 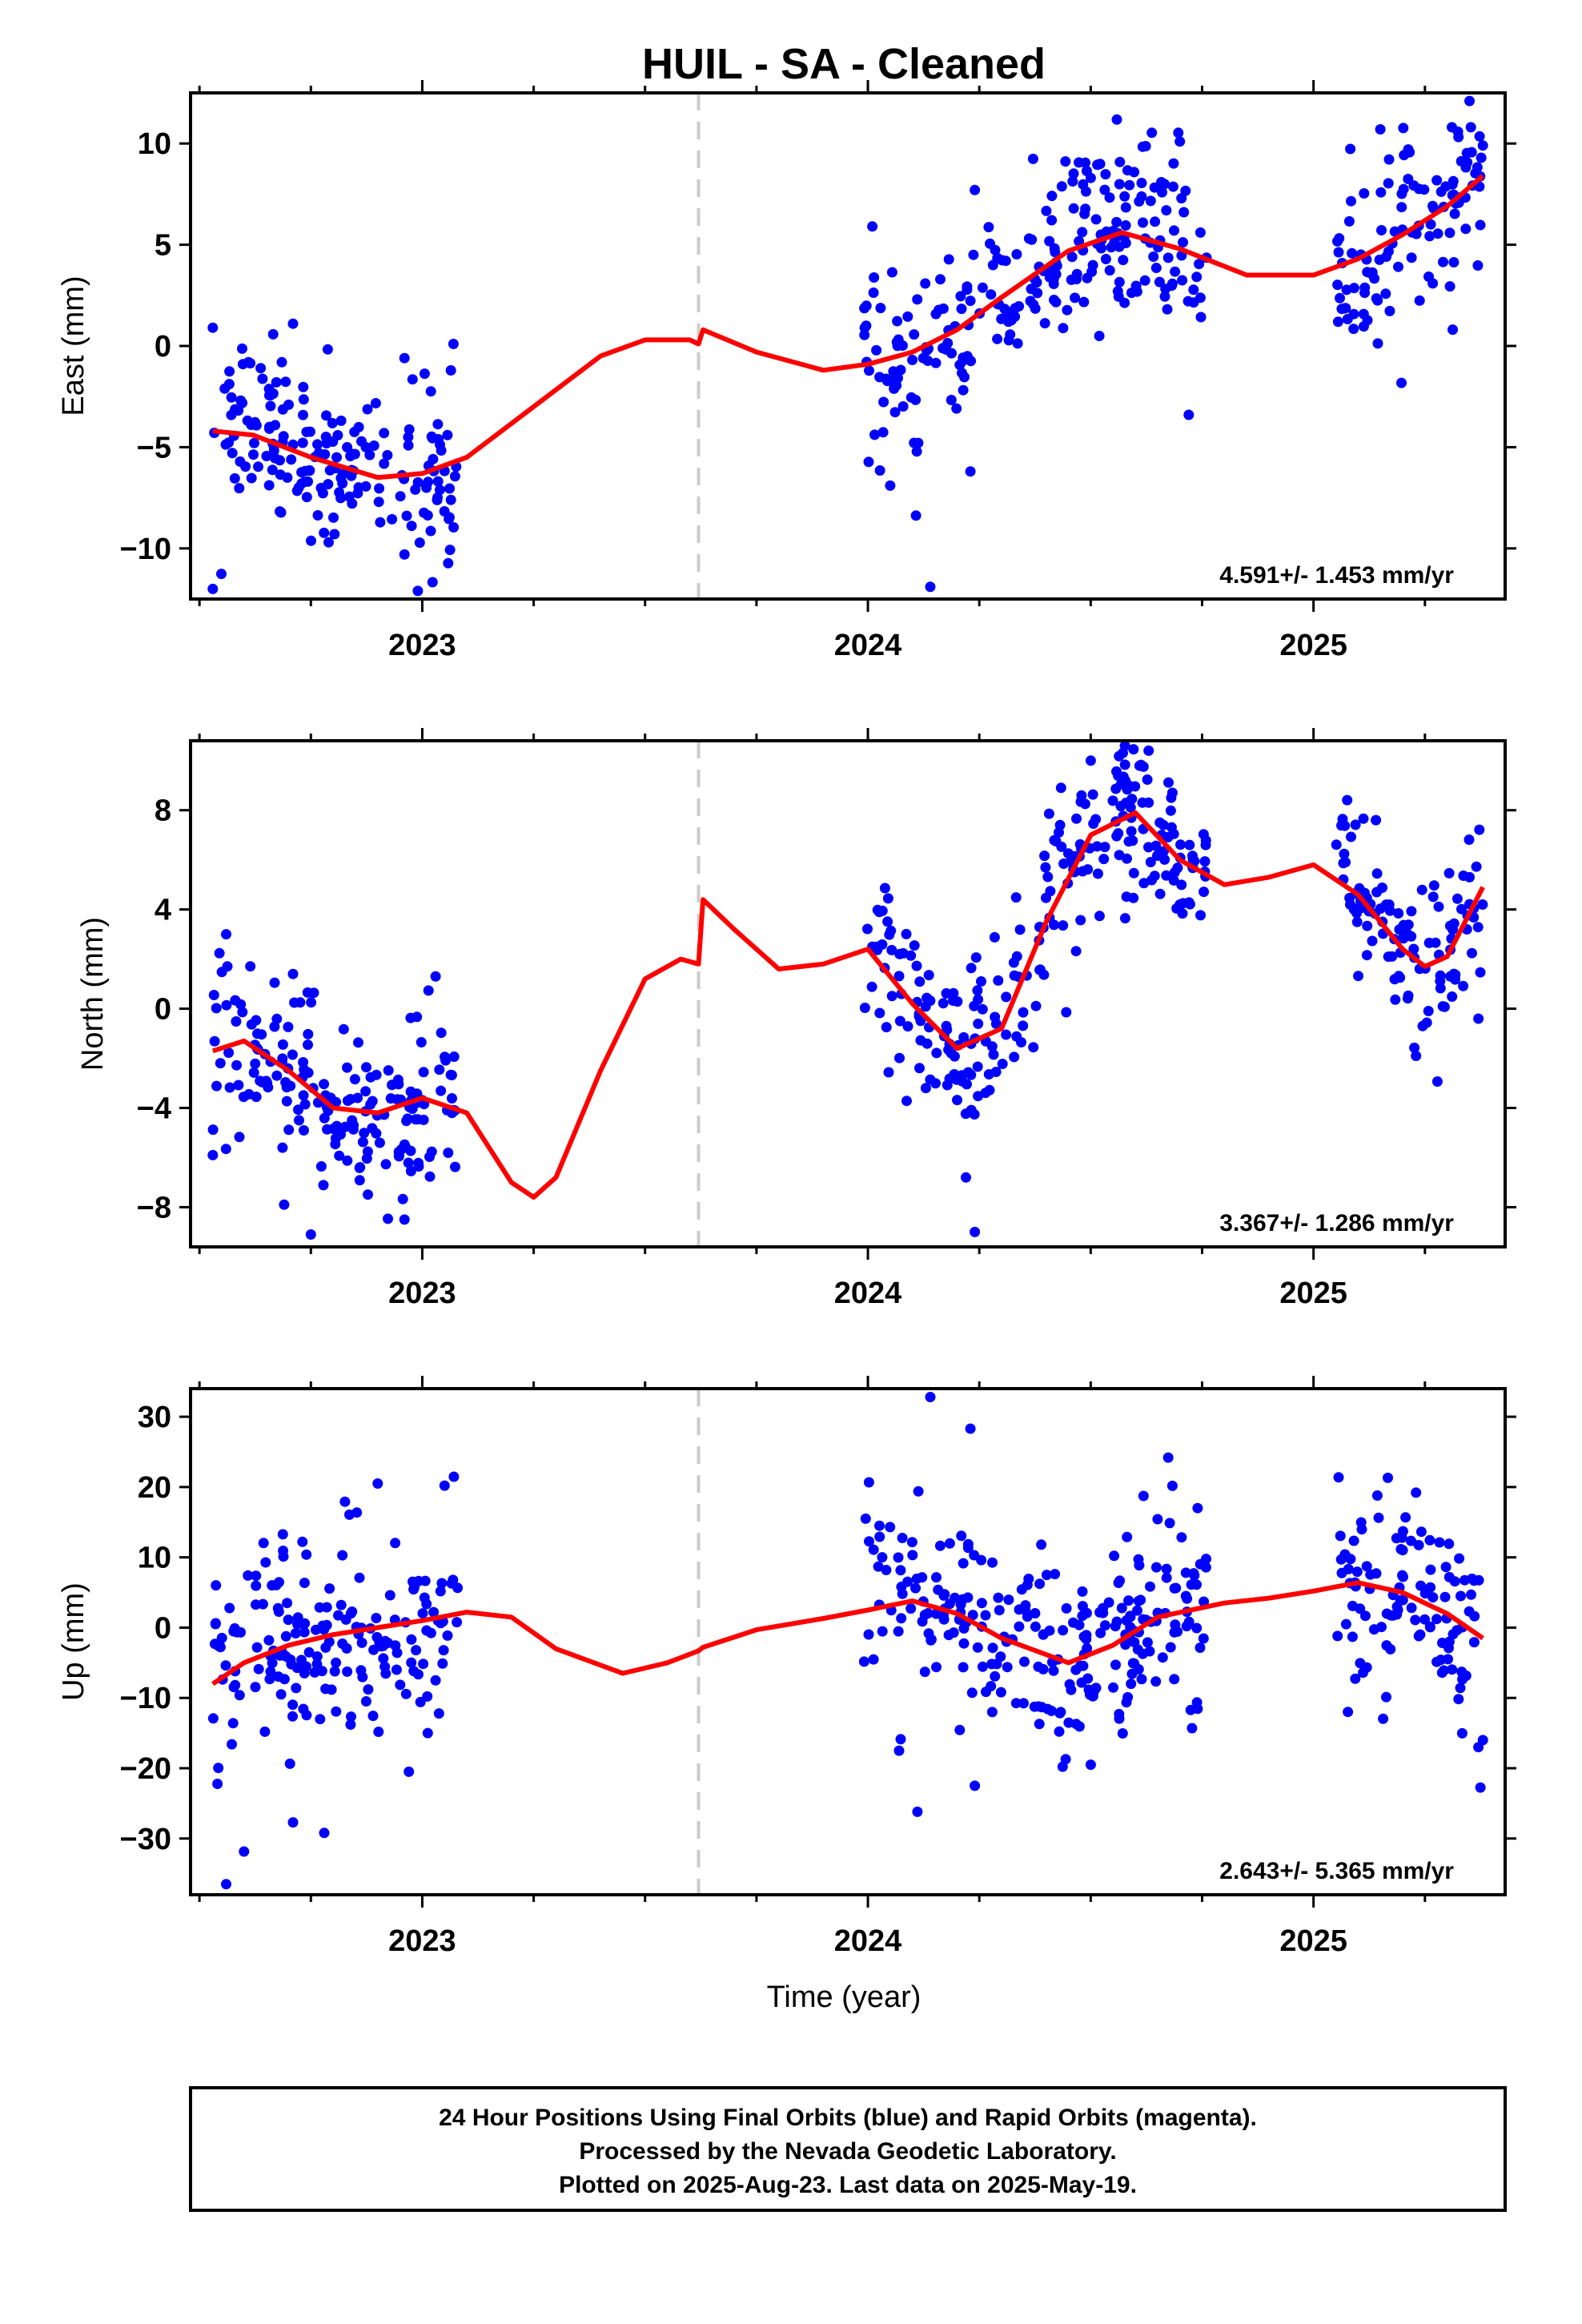 What do you see at coordinates (868, 1941) in the screenshot?
I see `up-x-tick-label: 2024` at bounding box center [868, 1941].